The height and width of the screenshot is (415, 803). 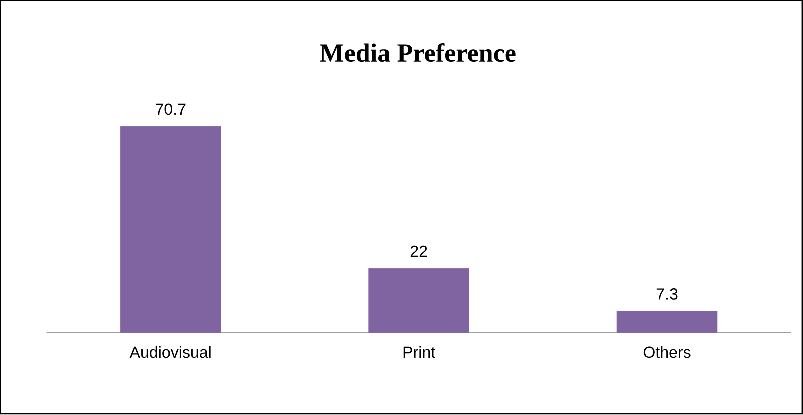 I want to click on x-tick-label: Audiovisual, so click(x=170, y=352).